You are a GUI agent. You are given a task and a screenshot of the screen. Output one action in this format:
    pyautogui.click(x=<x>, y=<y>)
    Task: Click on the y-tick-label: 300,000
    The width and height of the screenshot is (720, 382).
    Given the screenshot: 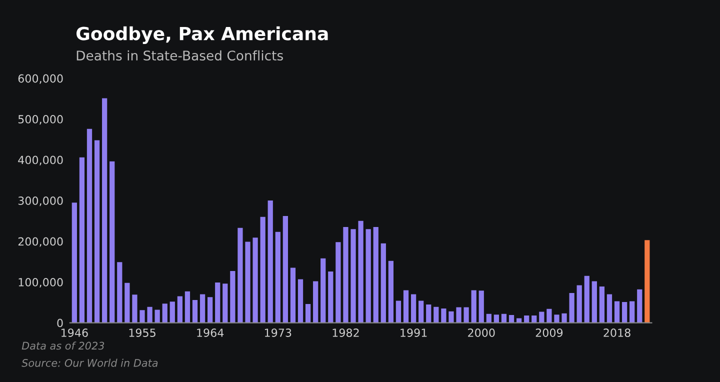 What is the action you would take?
    pyautogui.click(x=40, y=201)
    